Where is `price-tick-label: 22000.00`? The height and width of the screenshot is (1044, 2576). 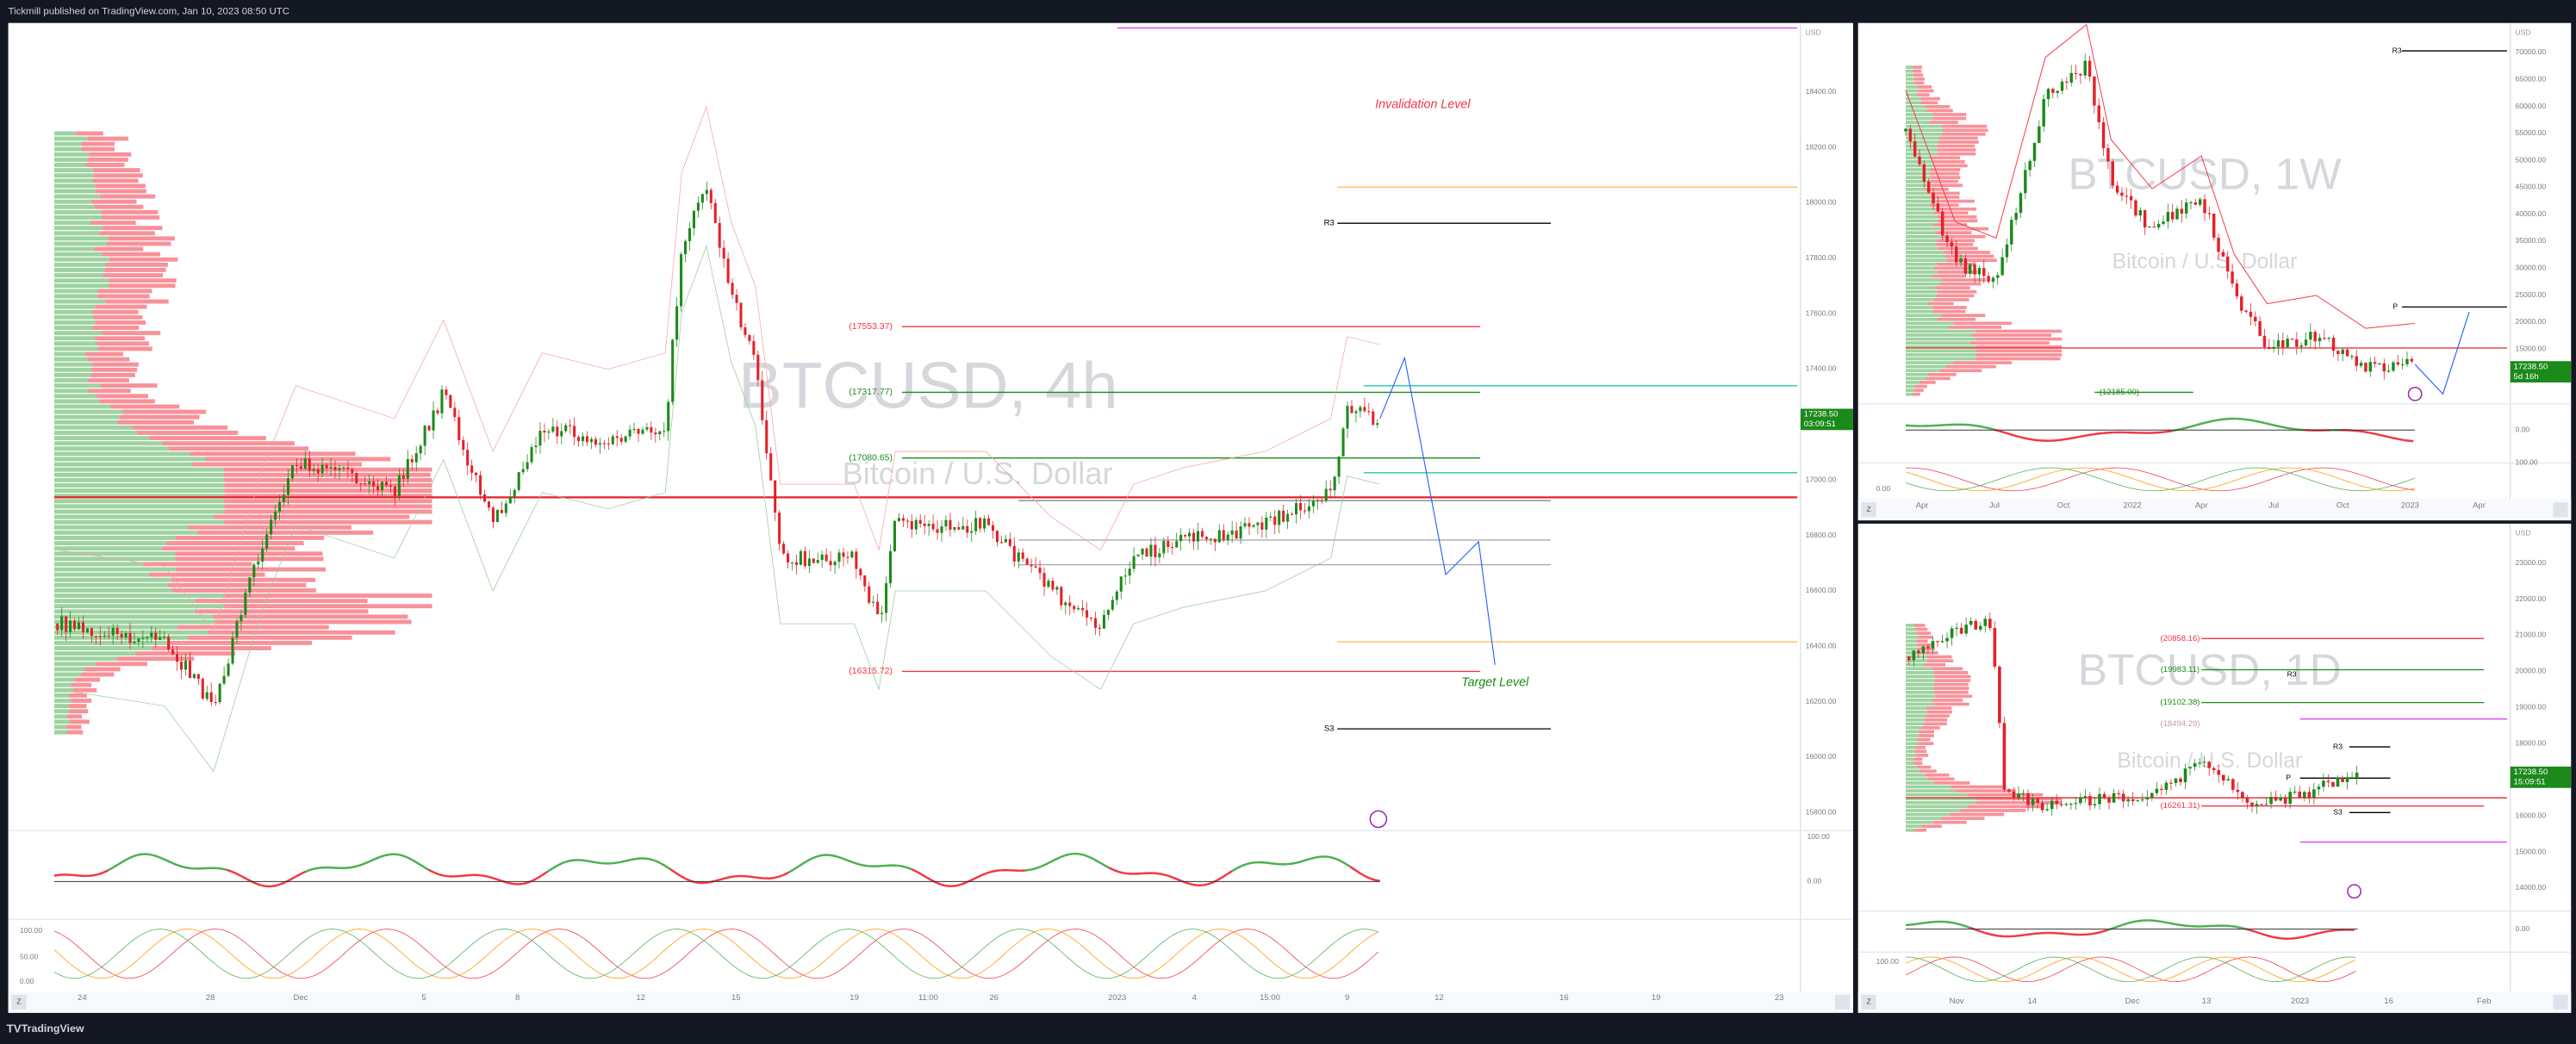 price-tick-label: 22000.00 is located at coordinates (2531, 598).